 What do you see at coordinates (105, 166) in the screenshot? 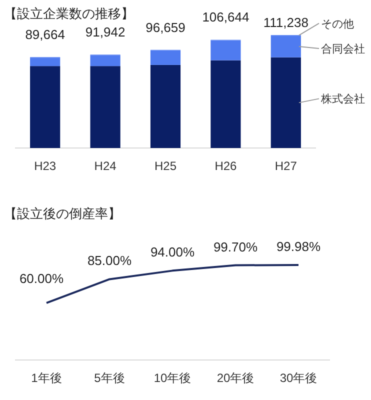
I see `x-tick-label: H24` at bounding box center [105, 166].